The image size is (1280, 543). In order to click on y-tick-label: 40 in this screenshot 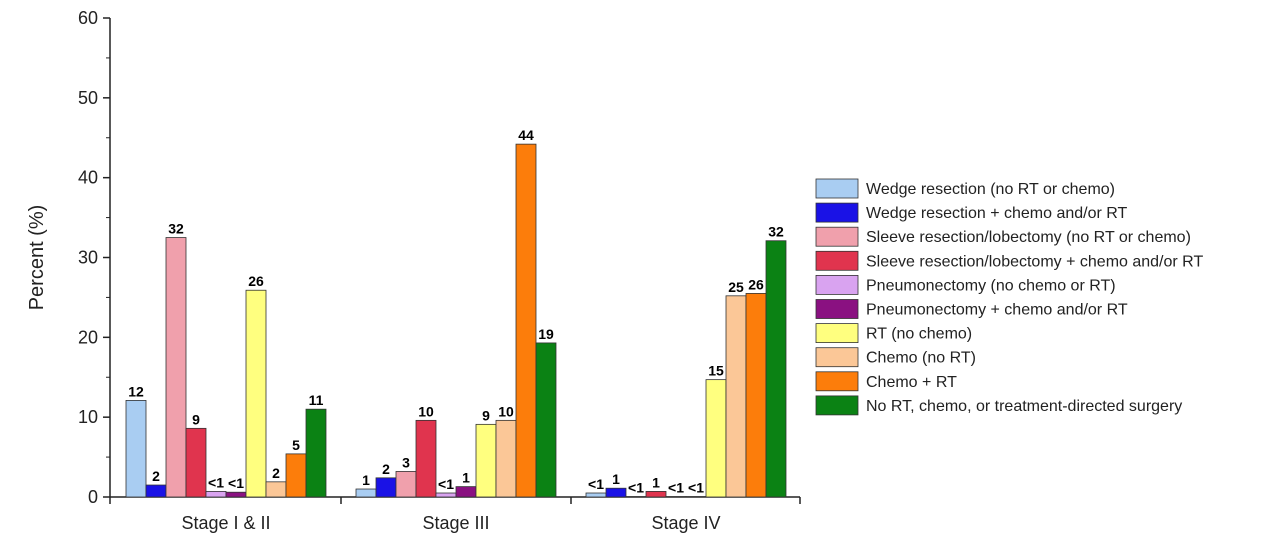, I will do `click(88, 178)`.